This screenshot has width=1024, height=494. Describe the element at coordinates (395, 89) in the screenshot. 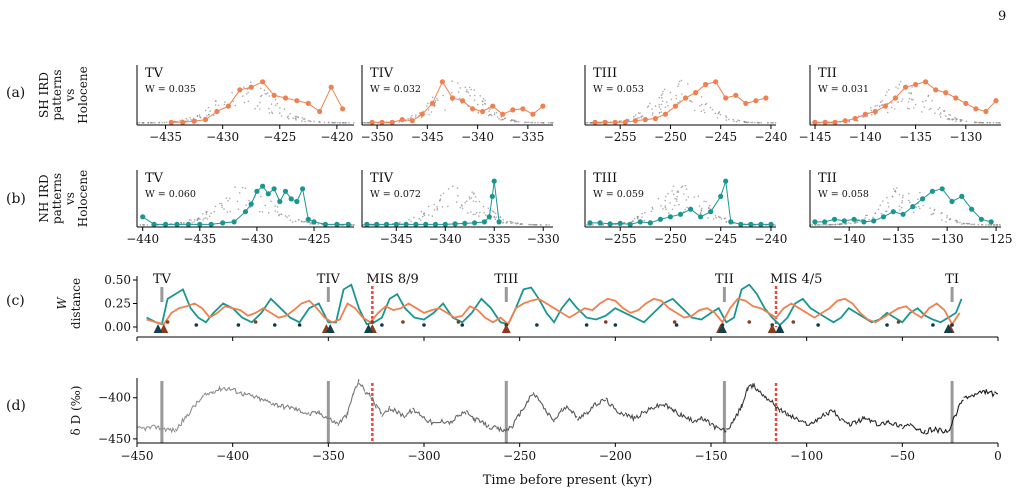

I see `w-value: W = 0.032` at that location.